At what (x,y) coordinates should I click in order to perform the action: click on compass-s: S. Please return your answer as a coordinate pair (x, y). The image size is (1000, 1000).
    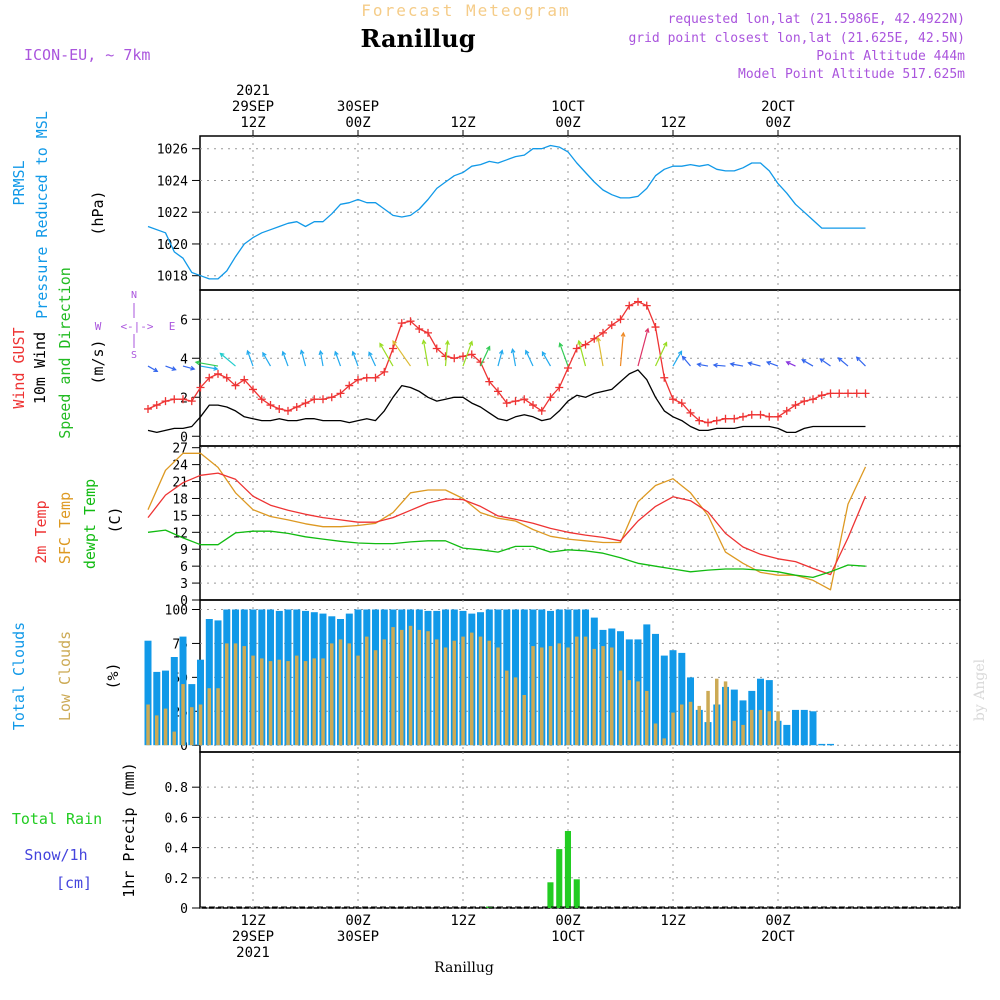
    Looking at the image, I should click on (134, 355).